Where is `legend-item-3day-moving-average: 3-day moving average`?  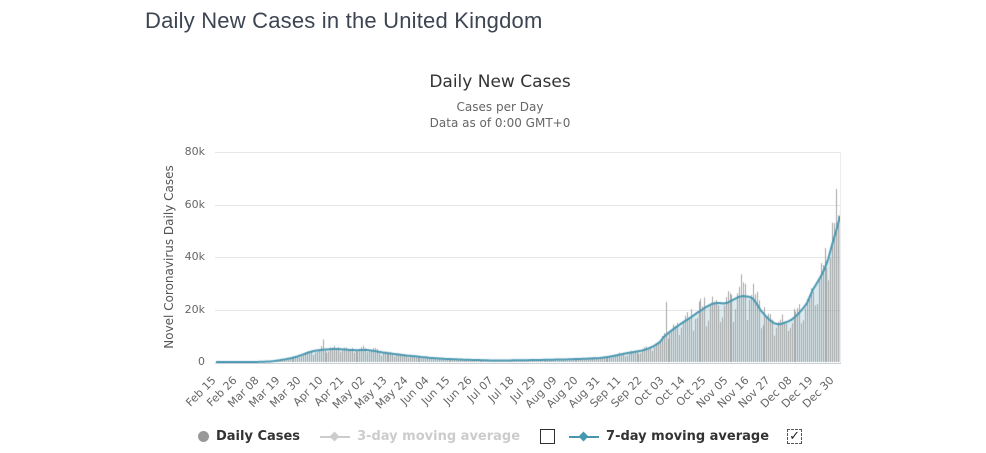 legend-item-3day-moving-average: 3-day moving average is located at coordinates (420, 436).